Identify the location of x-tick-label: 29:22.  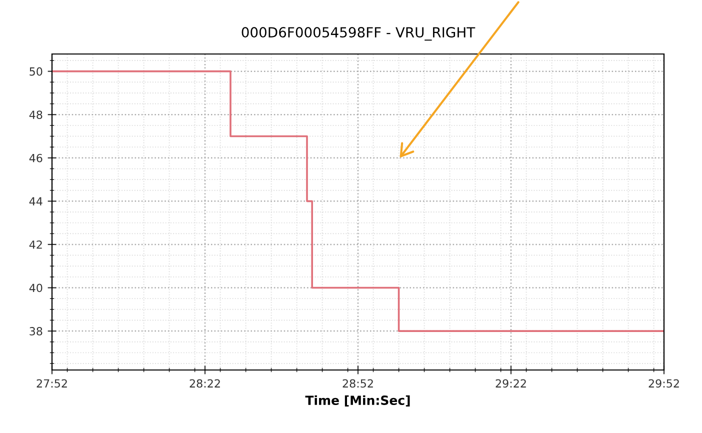
(511, 383).